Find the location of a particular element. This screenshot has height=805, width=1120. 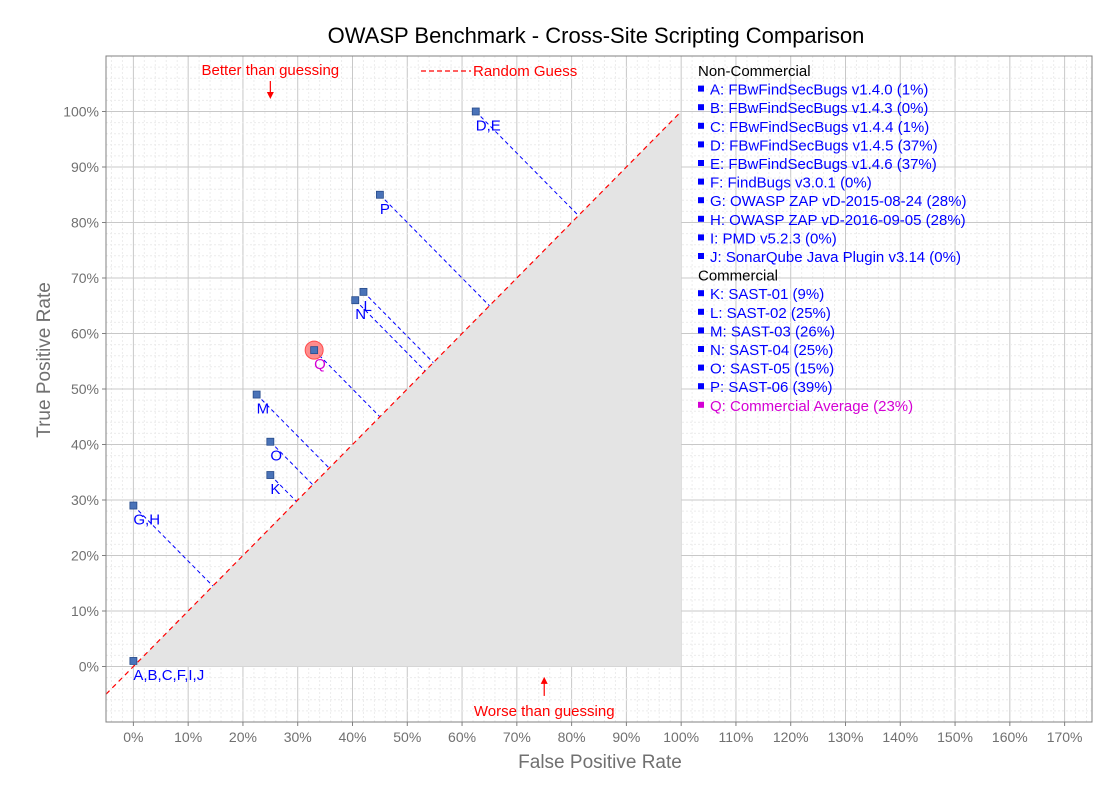

legend-entry: Q: Commercial Average (23%) is located at coordinates (811, 406).